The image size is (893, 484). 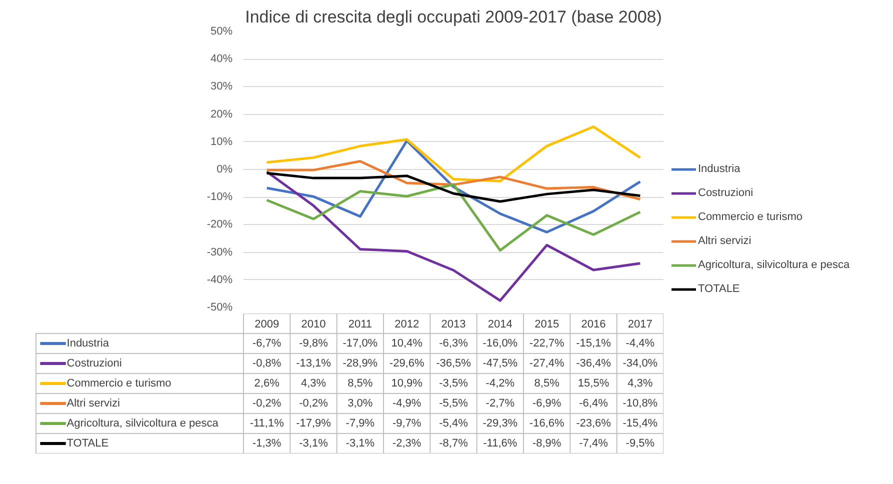 I want to click on data-label: -15,1%, so click(x=594, y=344).